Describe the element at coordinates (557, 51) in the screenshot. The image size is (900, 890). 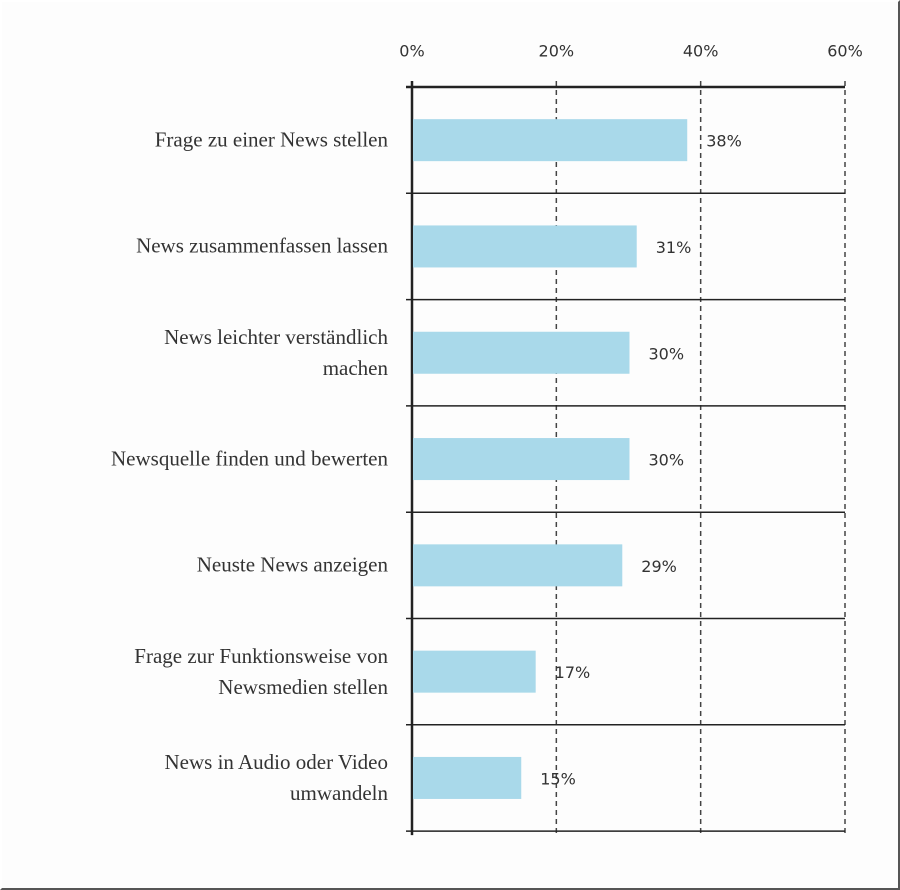
I see `x-tick-label: 20%` at that location.